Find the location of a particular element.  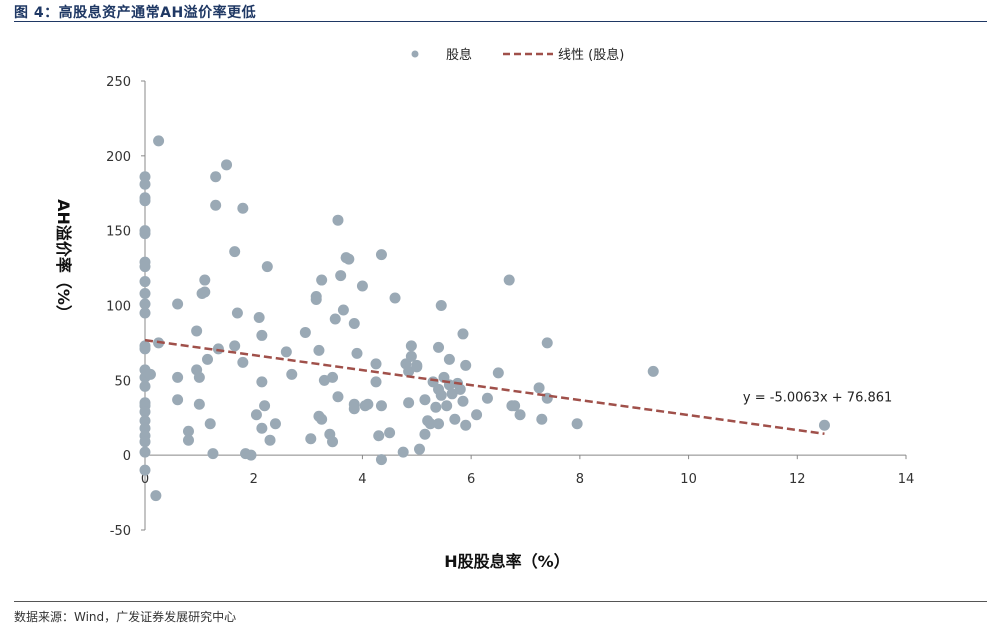

y-tick-label: 50 is located at coordinates (122, 381).